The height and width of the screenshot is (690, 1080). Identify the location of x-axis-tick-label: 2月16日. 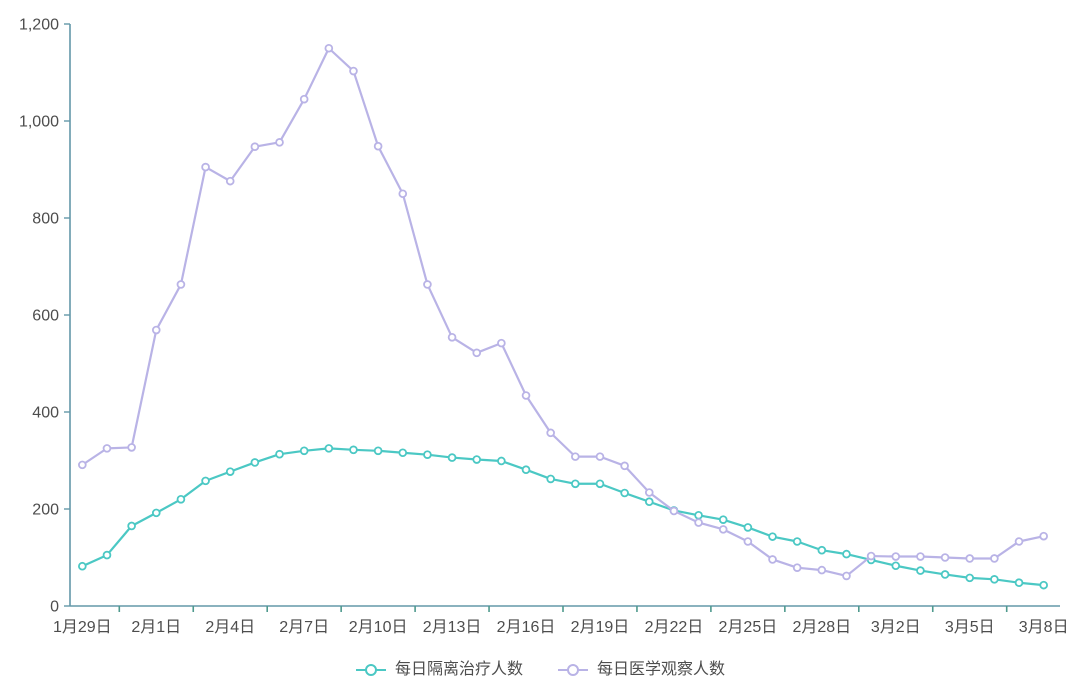
(526, 627).